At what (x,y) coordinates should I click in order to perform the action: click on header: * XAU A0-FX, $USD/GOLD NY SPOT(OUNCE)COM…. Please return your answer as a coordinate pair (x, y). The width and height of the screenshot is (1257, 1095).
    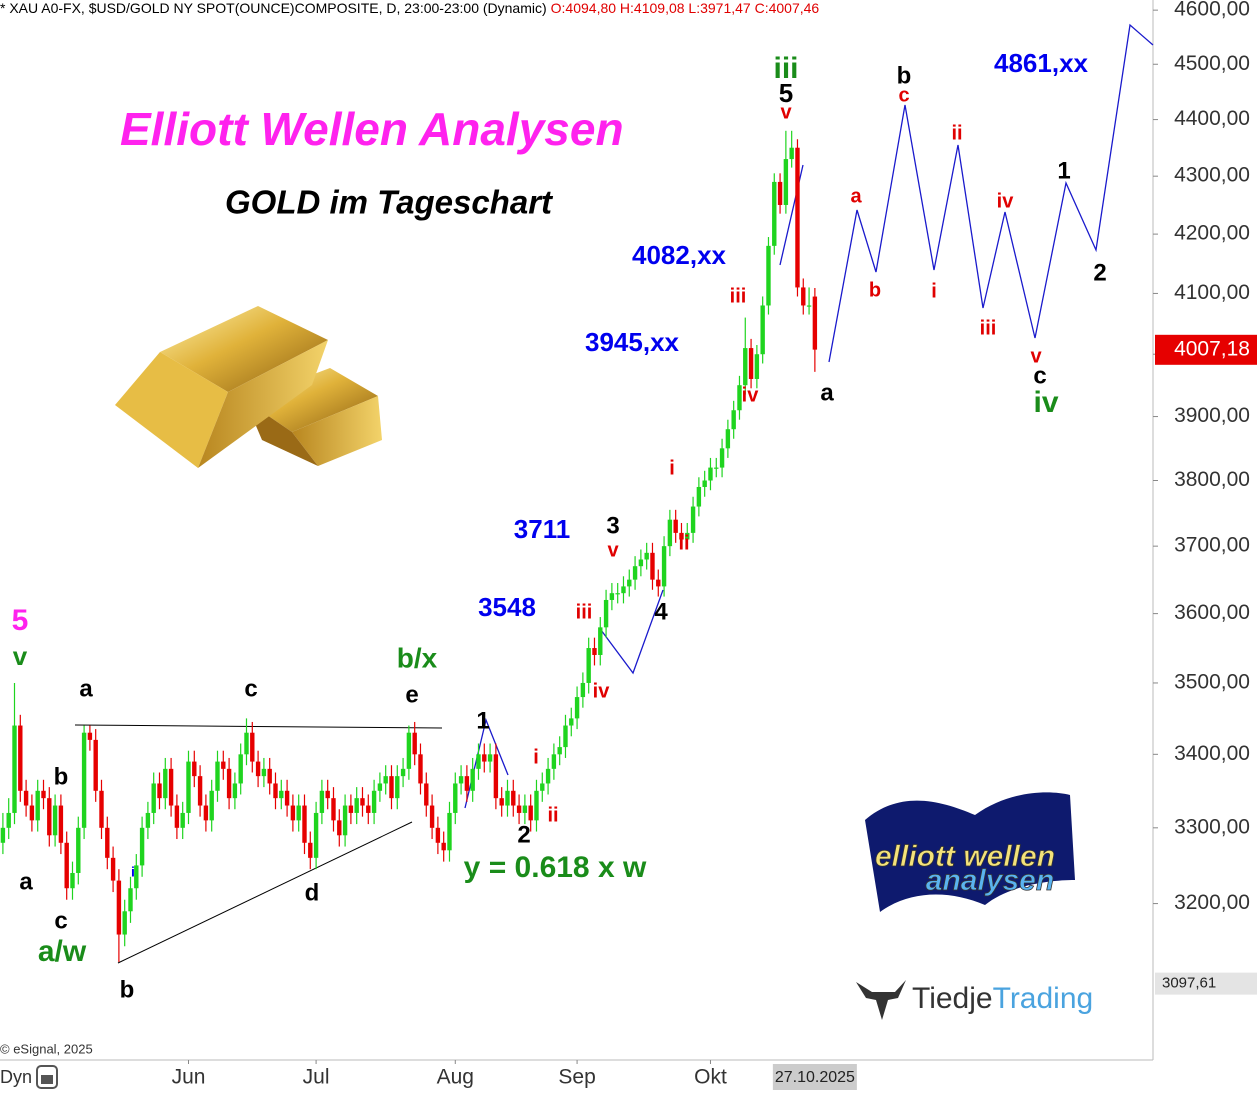
    Looking at the image, I should click on (409, 8).